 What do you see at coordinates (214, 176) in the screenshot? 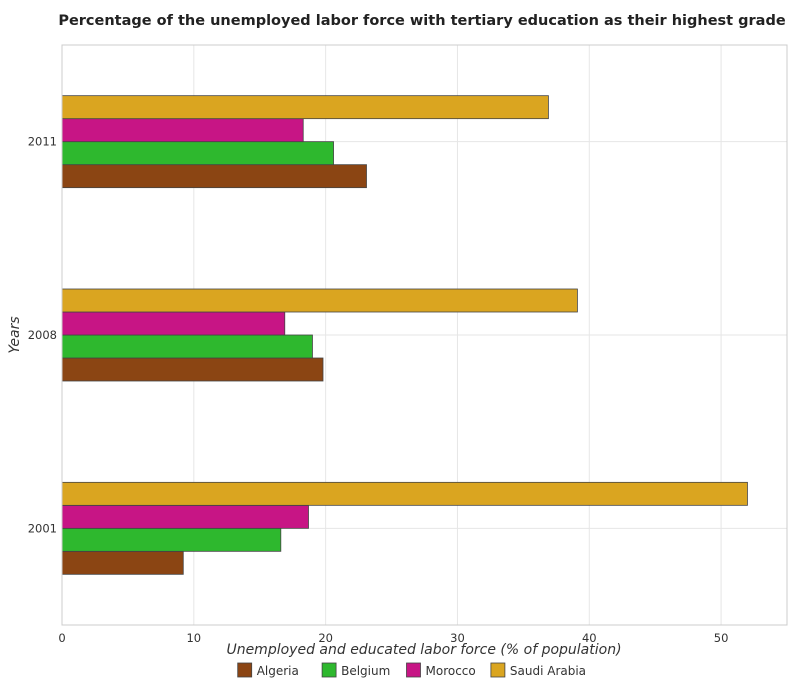
I see `bar-algeria-2011` at bounding box center [214, 176].